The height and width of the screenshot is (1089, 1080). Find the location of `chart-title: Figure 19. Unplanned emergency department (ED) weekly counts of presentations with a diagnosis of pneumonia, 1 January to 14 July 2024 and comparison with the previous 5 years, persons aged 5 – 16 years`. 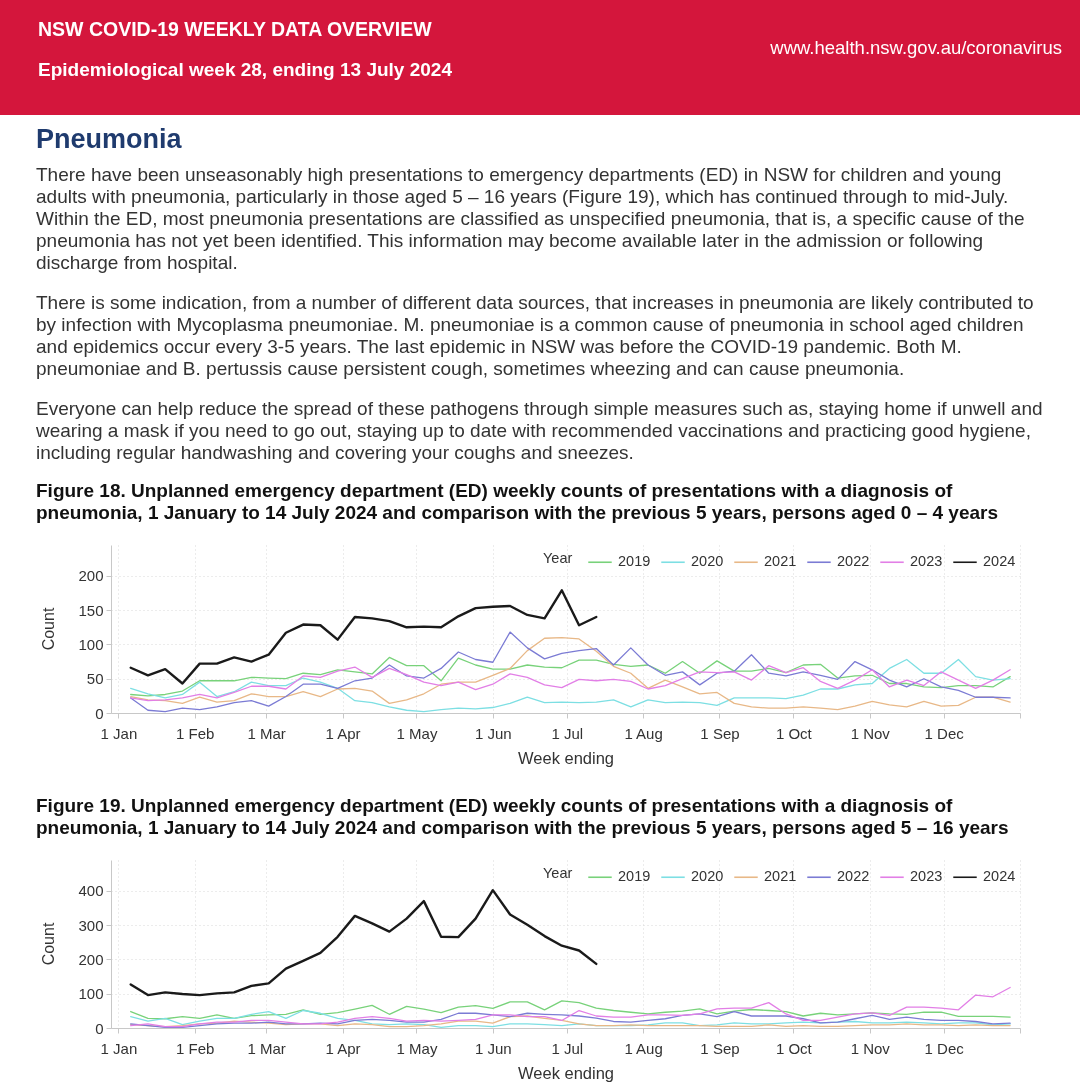

chart-title: Figure 19. Unplanned emergency department (ED) weekly counts of presentations with a diagnosis of pneumonia, 1 January to 14 July 2024 and comparison with the previous 5 years, persons aged 5 – 16 years is located at coordinates (522, 816).